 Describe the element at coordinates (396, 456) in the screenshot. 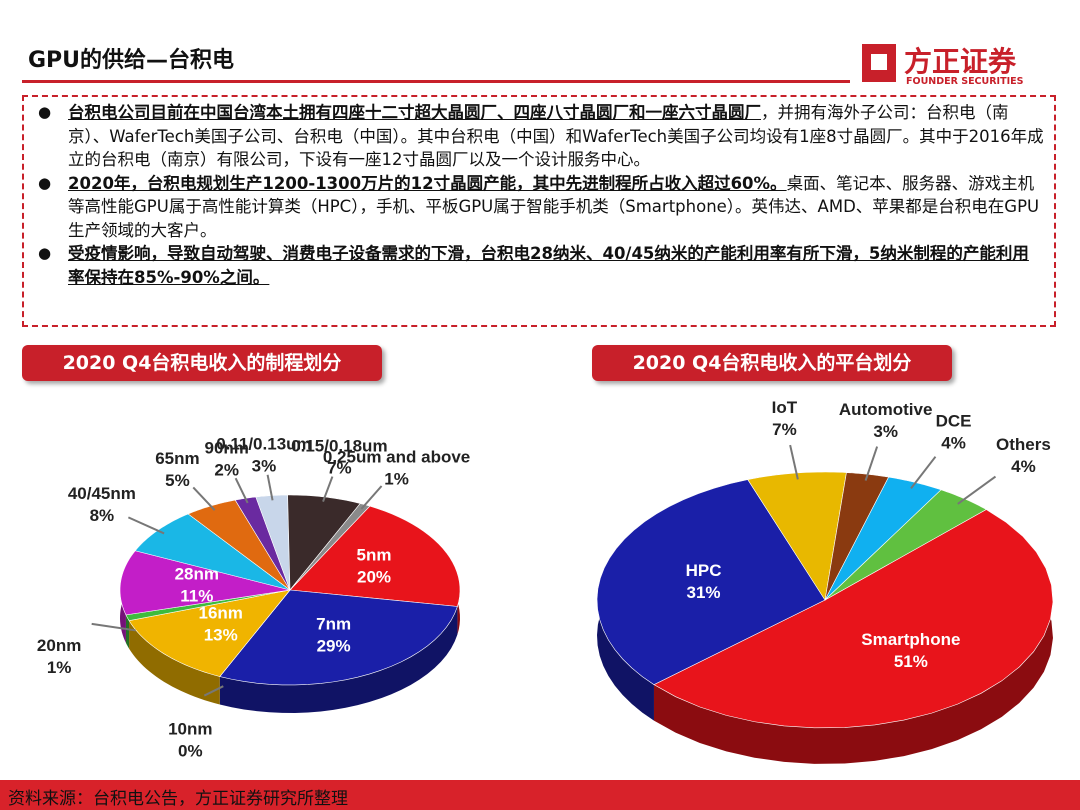

I see `slice-label: 0.25um and above` at that location.